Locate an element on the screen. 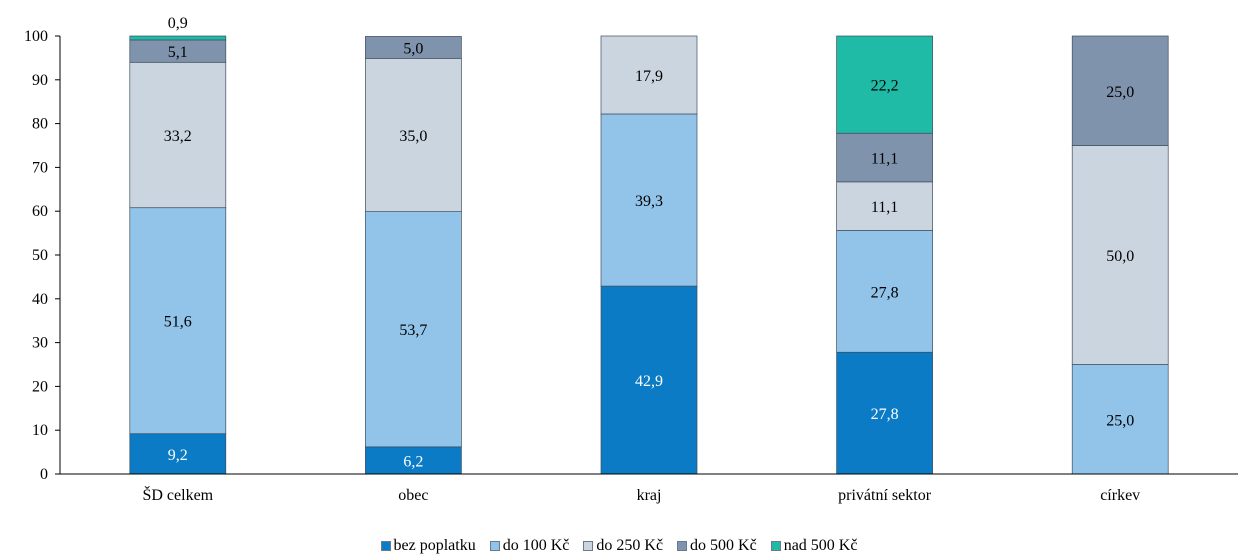  data-label: 42,9 is located at coordinates (649, 381).